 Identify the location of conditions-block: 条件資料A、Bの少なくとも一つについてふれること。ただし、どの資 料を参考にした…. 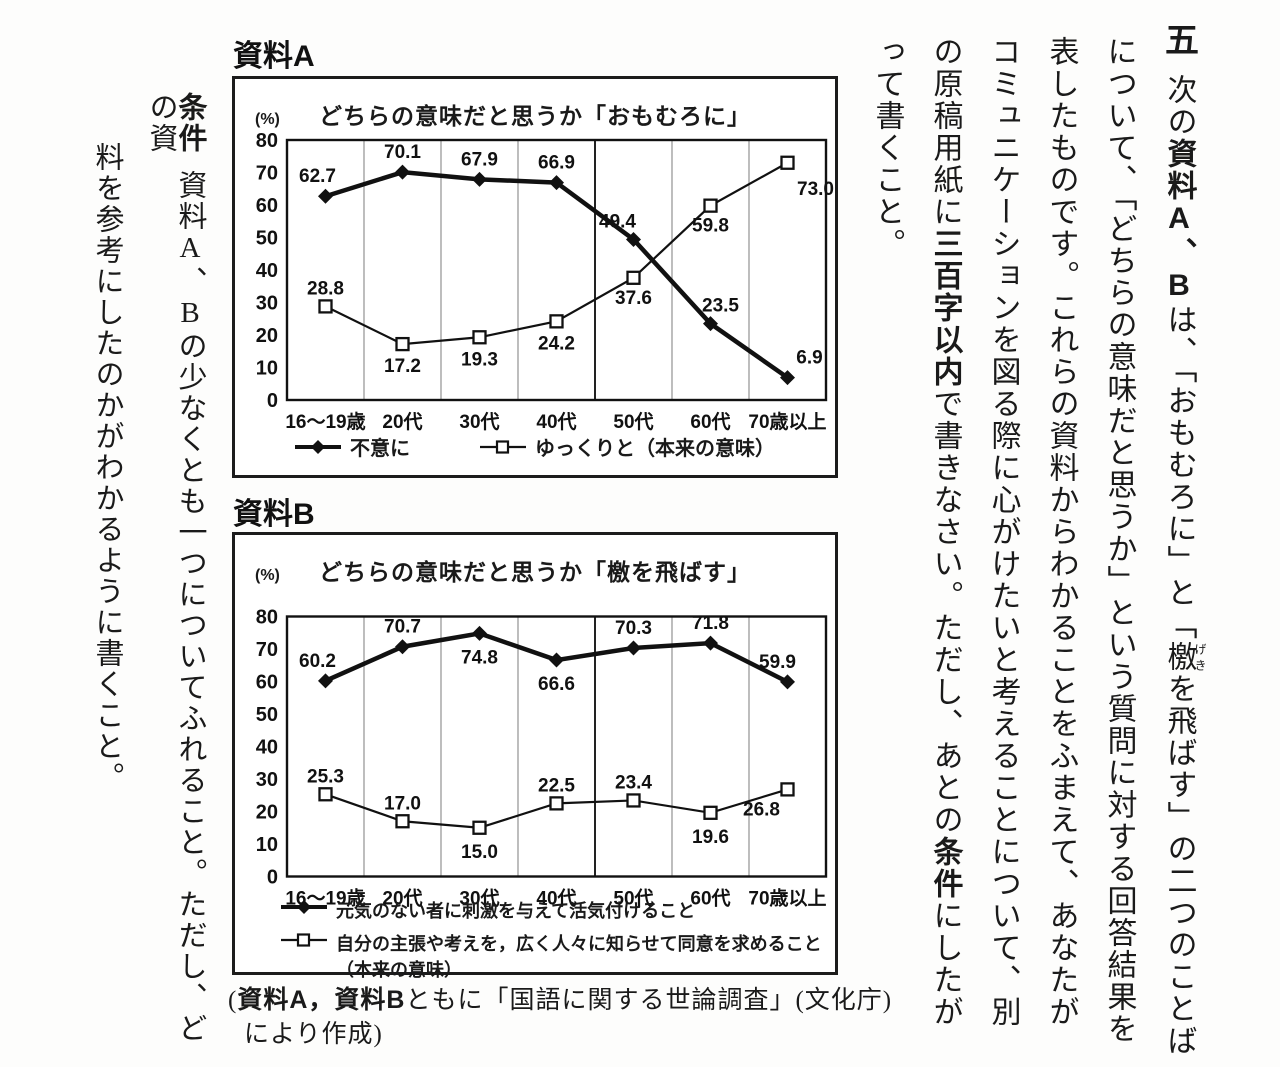
(136, 579).